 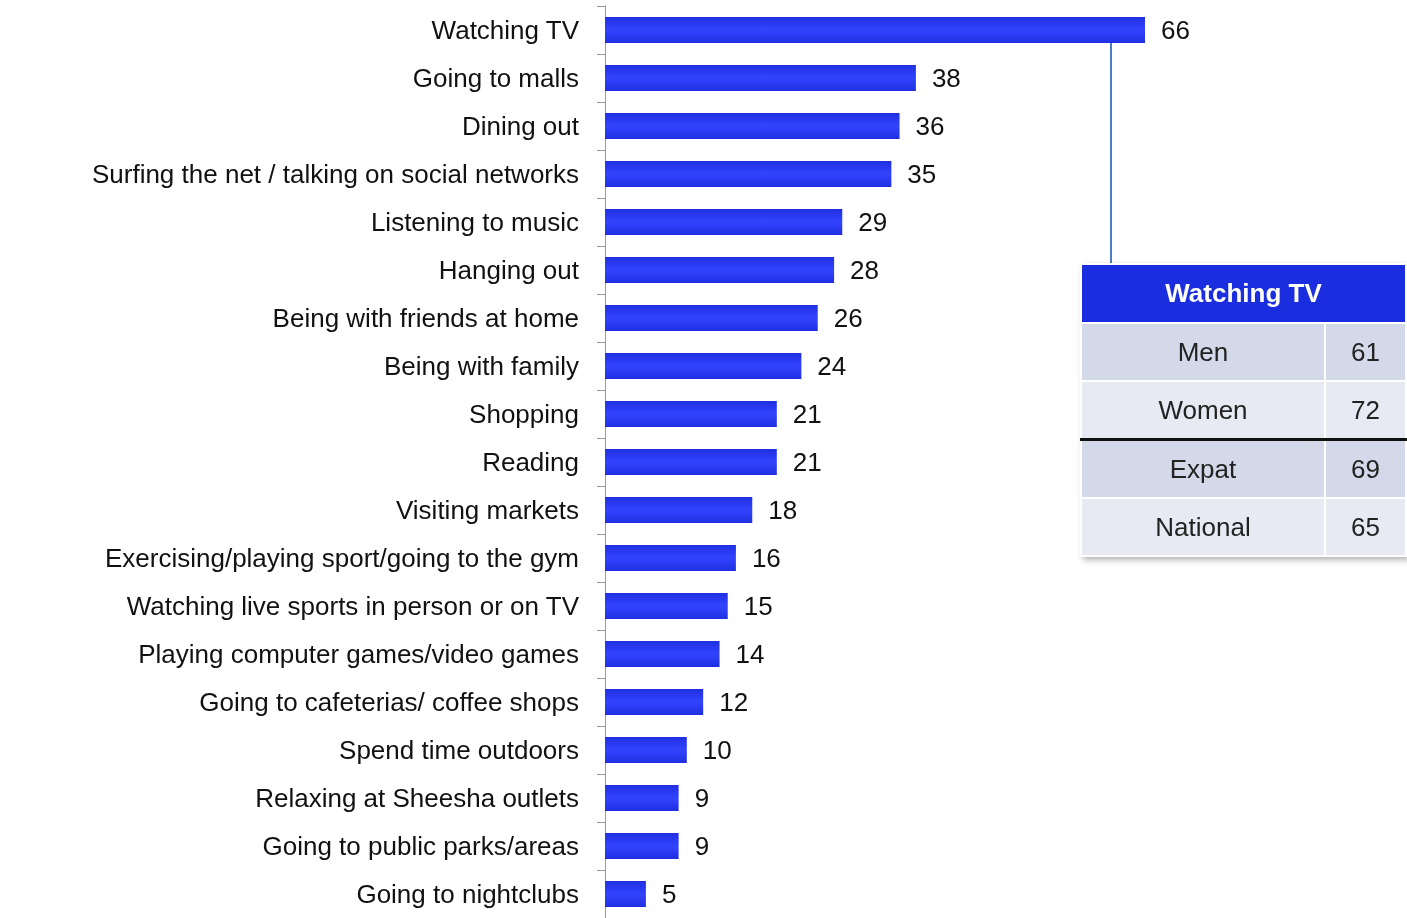 What do you see at coordinates (832, 366) in the screenshot?
I see `data-label: 24` at bounding box center [832, 366].